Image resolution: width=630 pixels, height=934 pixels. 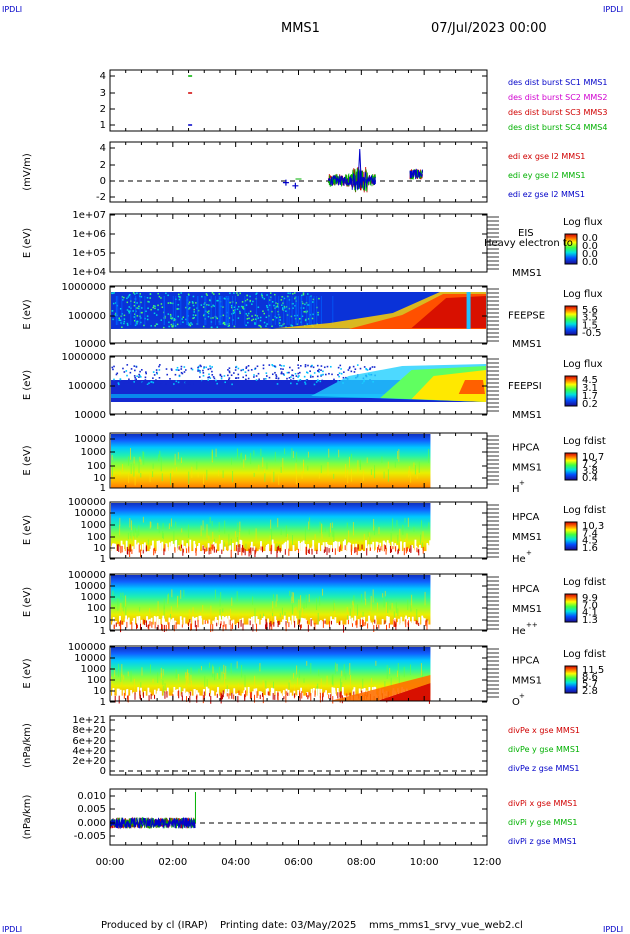 What do you see at coordinates (516, 702) in the screenshot?
I see `species-label: O` at bounding box center [516, 702].